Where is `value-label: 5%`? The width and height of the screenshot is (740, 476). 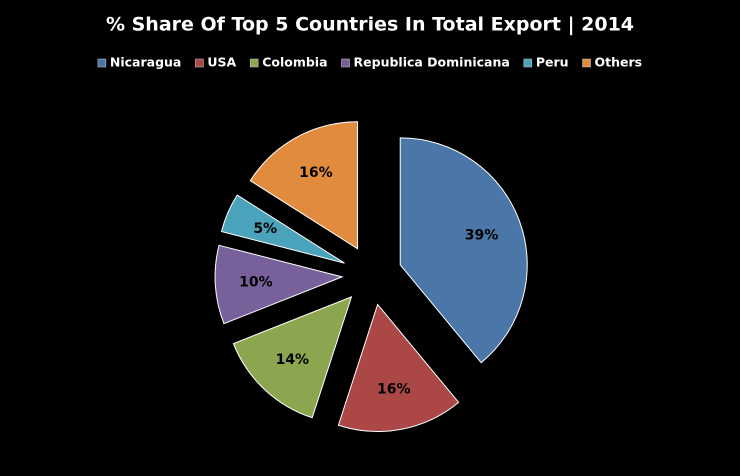 value-label: 5% is located at coordinates (265, 229).